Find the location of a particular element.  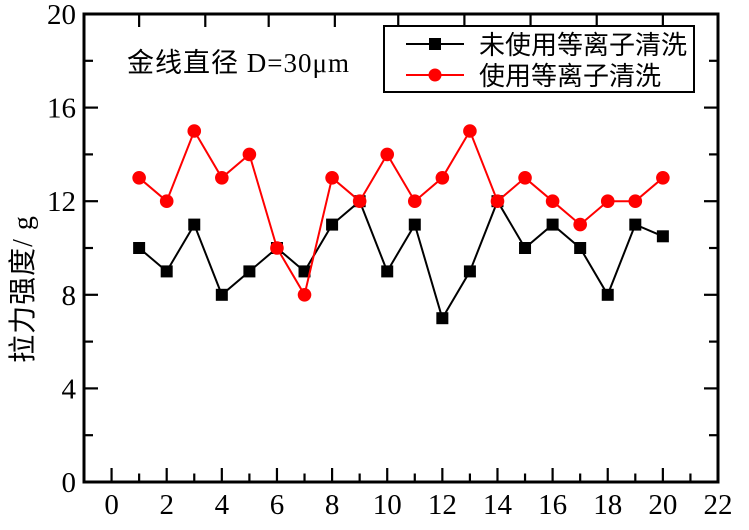

square-marker-icon is located at coordinates (435, 43).